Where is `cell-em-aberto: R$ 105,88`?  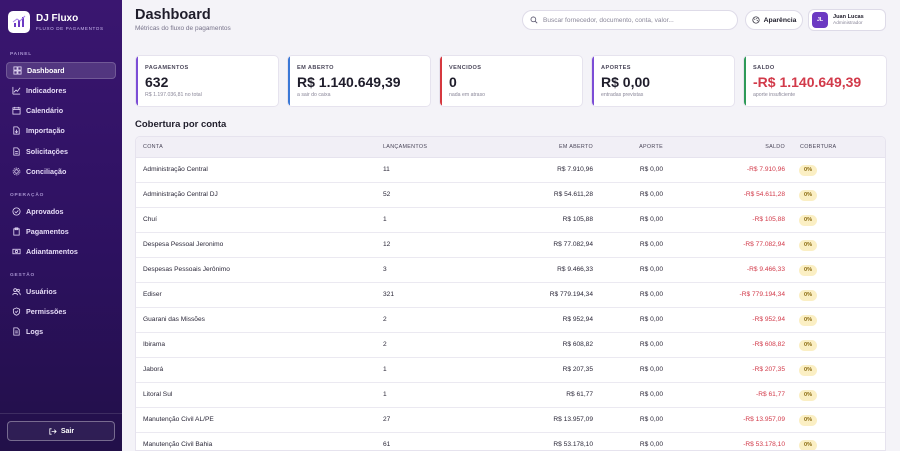 cell-em-aberto: R$ 105,88 is located at coordinates (577, 219).